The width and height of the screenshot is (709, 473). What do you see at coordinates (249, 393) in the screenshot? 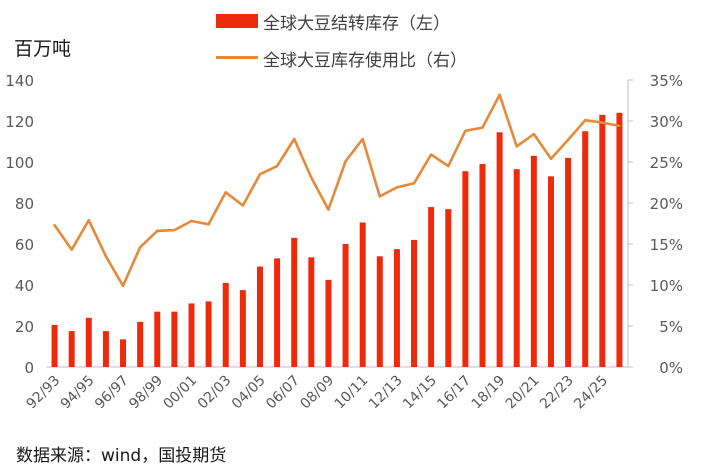
I see `x-tick-label: 04/05` at bounding box center [249, 393].